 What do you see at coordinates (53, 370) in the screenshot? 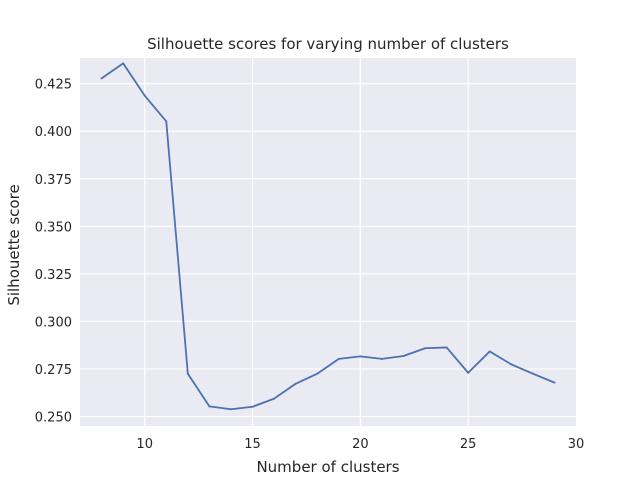
I see `y-tick-label: 0.275` at bounding box center [53, 370].